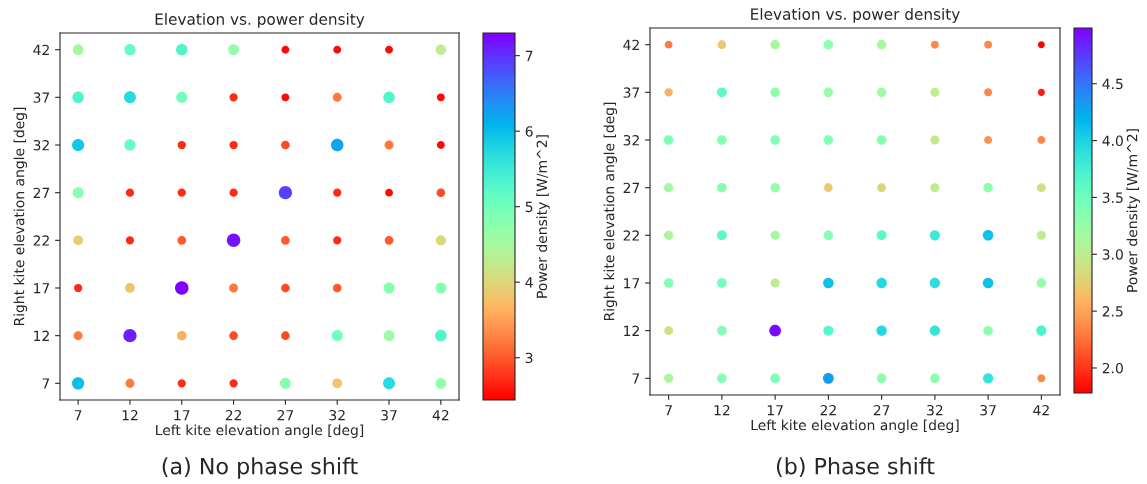  Describe the element at coordinates (855, 467) in the screenshot. I see `text: (b) Phase shift` at that location.